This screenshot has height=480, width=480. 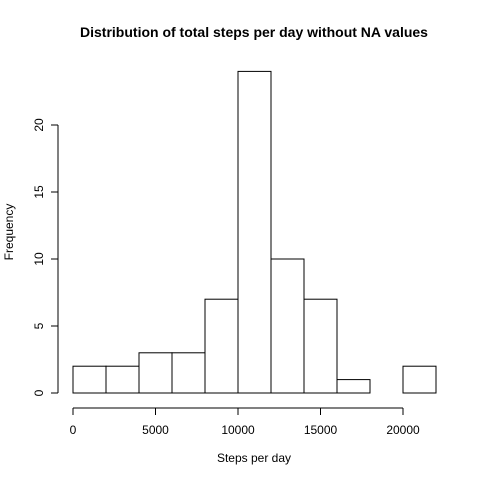 I want to click on x-tick-label-2: 10000, so click(x=238, y=430).